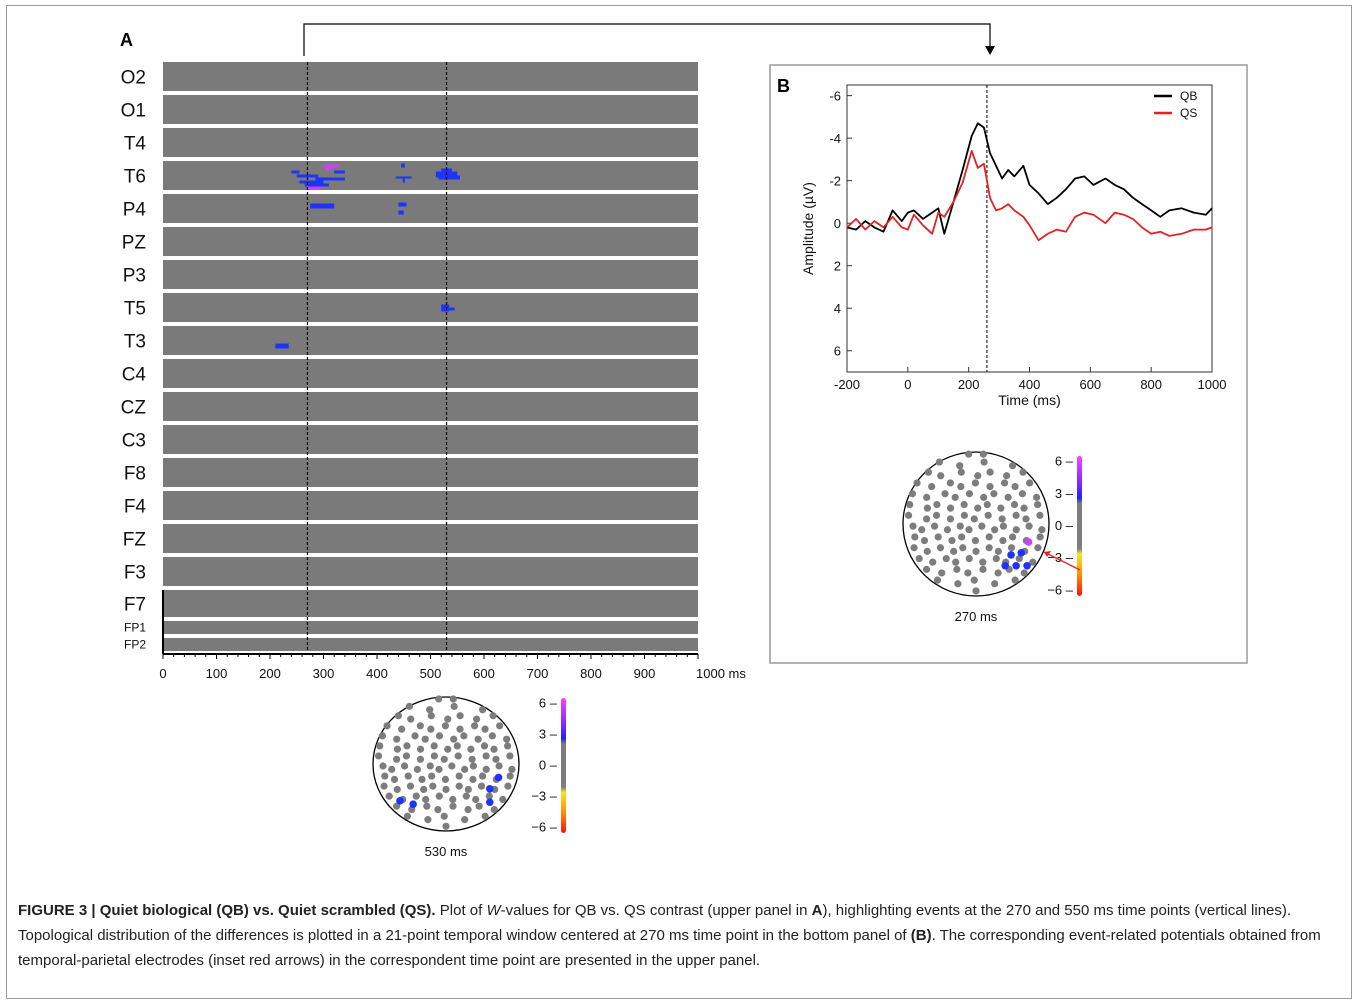 This screenshot has width=1358, height=1007. What do you see at coordinates (134, 243) in the screenshot?
I see `channel-label: PZ` at bounding box center [134, 243].